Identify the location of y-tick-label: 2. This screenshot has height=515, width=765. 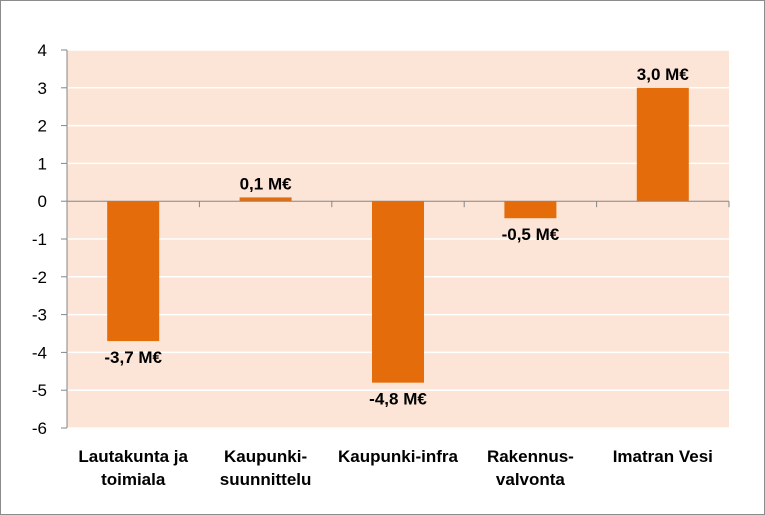
(42, 126).